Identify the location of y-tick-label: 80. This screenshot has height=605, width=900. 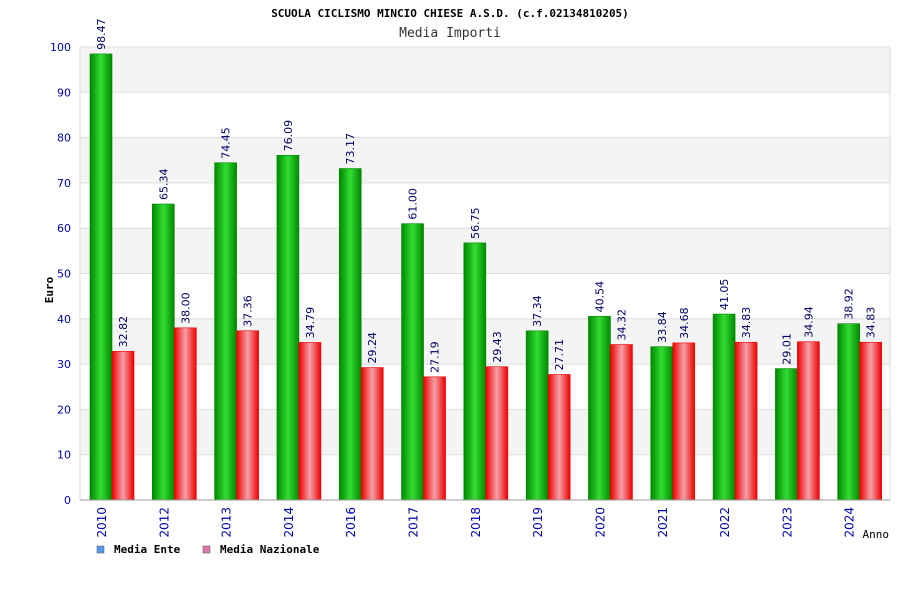
(64, 138).